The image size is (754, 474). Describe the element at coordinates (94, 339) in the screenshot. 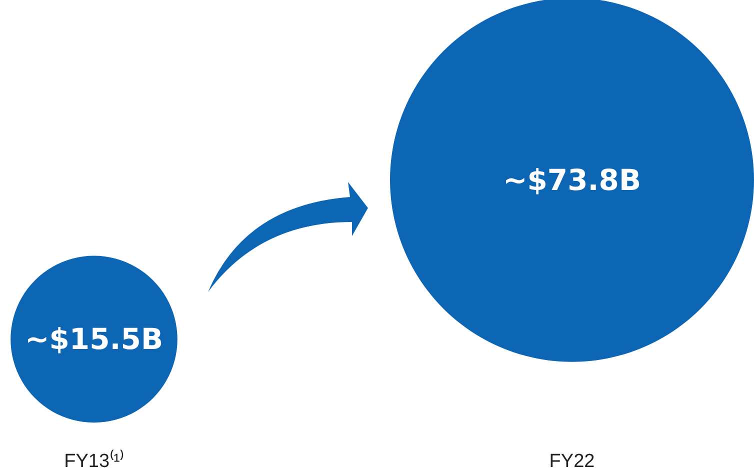

I see `data-label: ~$15.5B` at that location.